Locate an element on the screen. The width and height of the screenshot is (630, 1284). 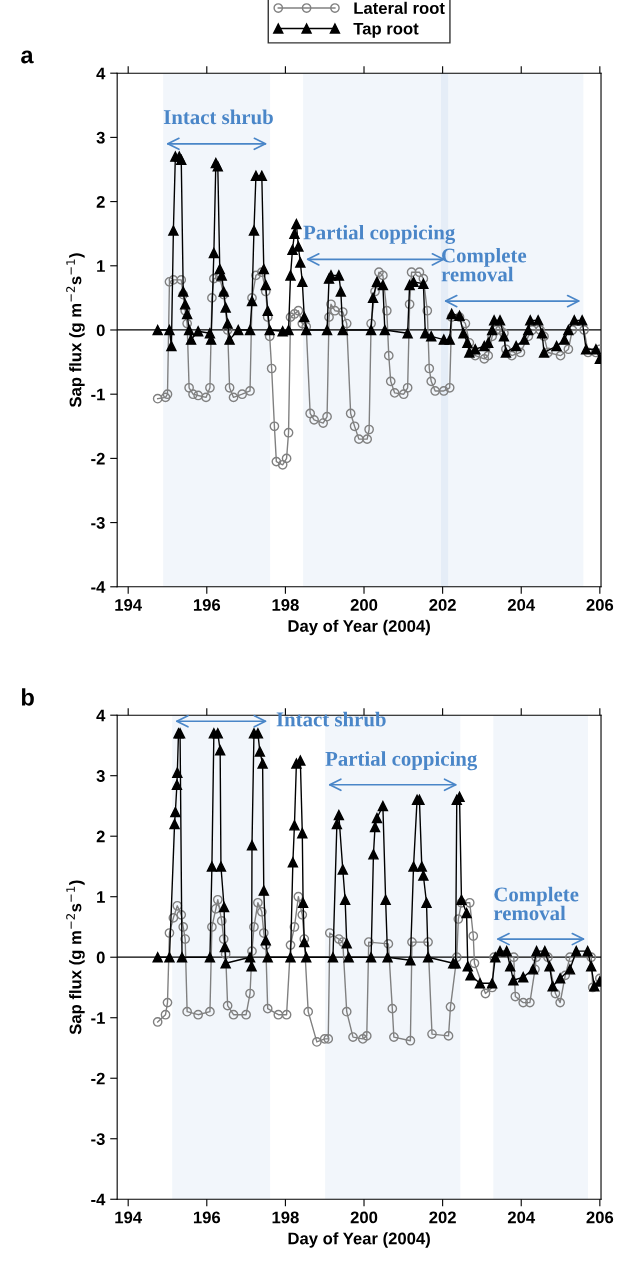
legend-label: Lateral root is located at coordinates (399, 8).